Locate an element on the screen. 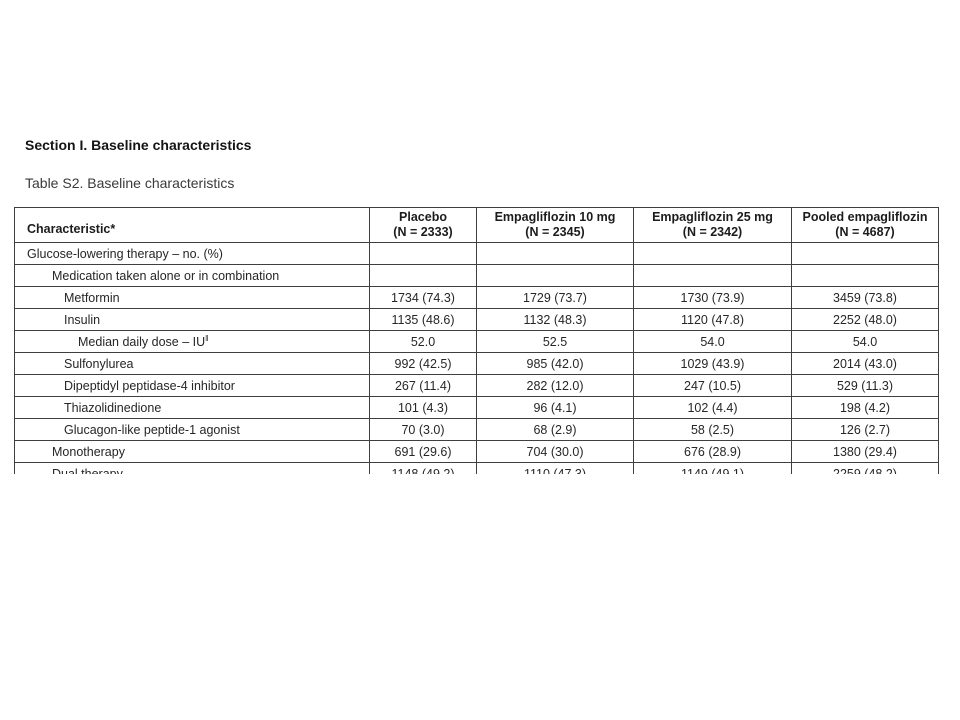 The width and height of the screenshot is (960, 720). value-cell: 247 (10.5) is located at coordinates (712, 385).